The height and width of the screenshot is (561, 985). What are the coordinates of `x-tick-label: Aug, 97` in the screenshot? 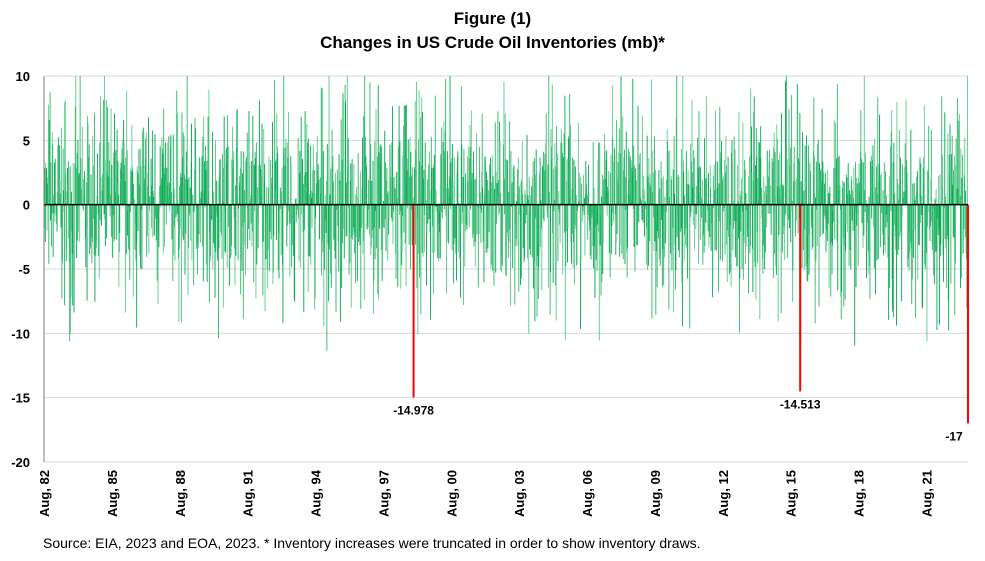 It's located at (383, 493).